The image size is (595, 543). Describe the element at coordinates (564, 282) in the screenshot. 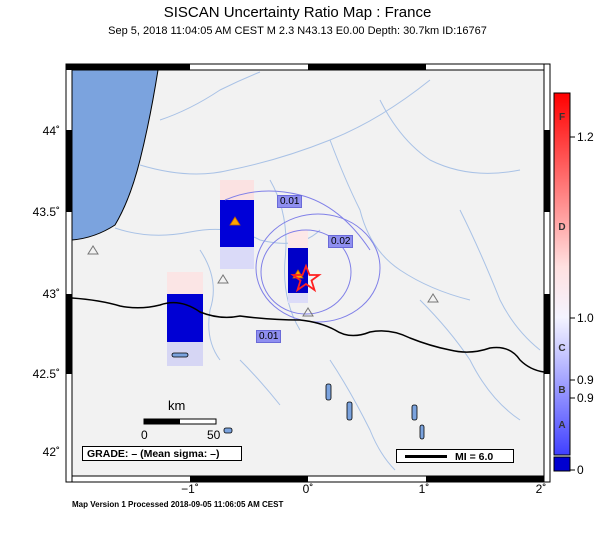

I see `colorbar` at that location.